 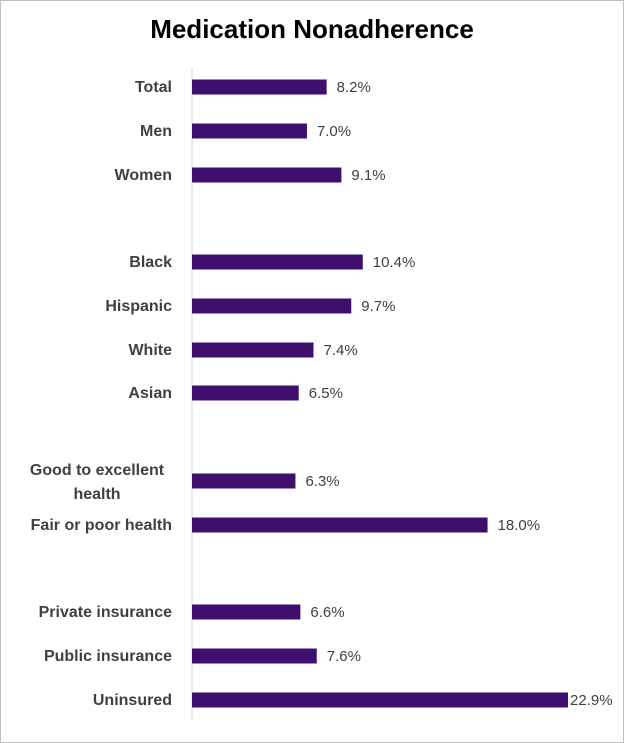 I want to click on chart-title: Medication Nonadherence, so click(x=312, y=29).